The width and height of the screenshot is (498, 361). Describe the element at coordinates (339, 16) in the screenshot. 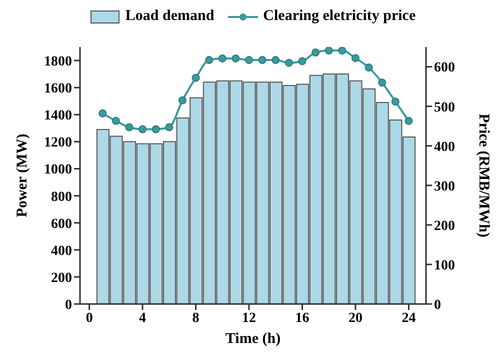

I see `legend-label: Clearing eletricity price` at that location.